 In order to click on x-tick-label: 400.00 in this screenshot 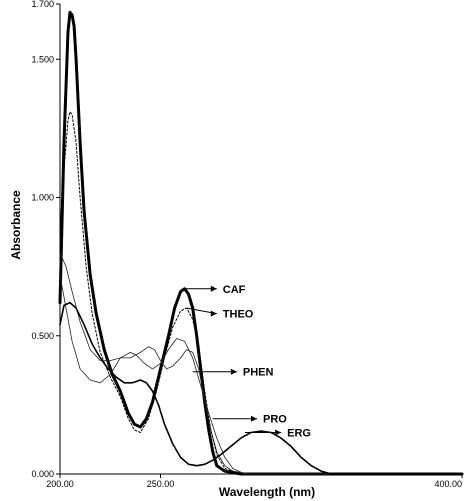, I will do `click(448, 484)`.